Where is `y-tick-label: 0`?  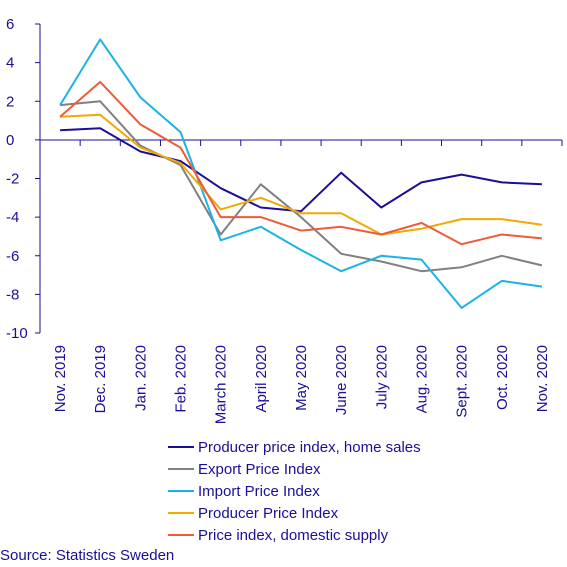 y-tick-label: 0 is located at coordinates (10, 140).